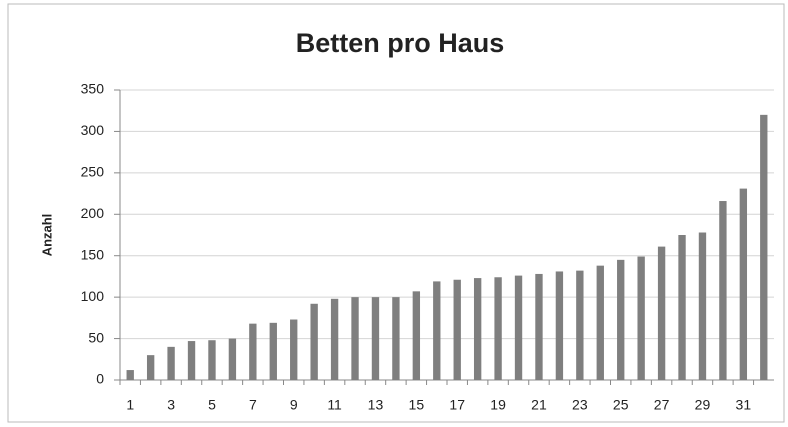 The image size is (788, 427). I want to click on chart-title: Betten pro Haus, so click(400, 43).